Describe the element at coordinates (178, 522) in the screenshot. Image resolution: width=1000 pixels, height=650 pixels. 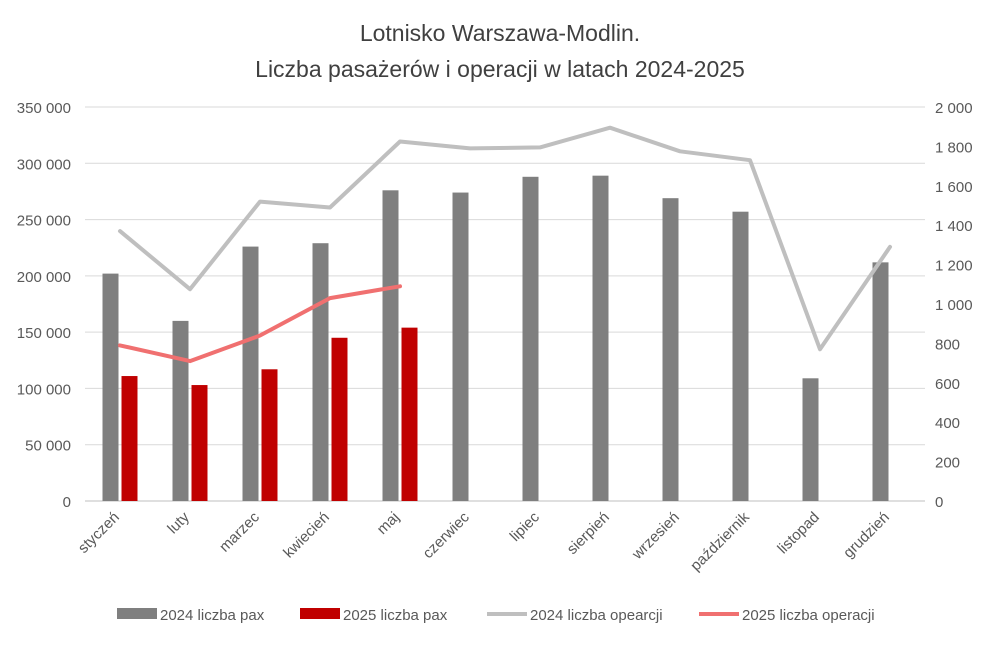
I see `x-tick-label: luty` at that location.